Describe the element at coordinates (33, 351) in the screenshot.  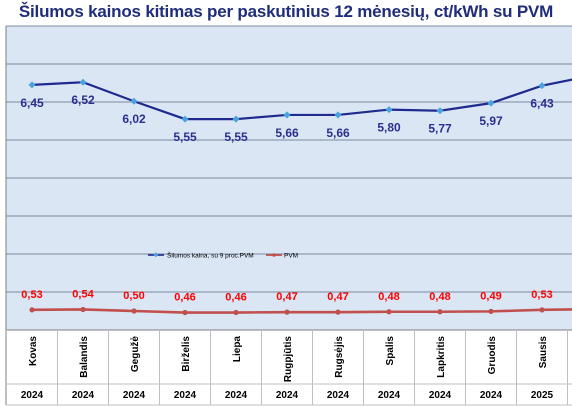
I see `x-tick-label: Kovas` at that location.